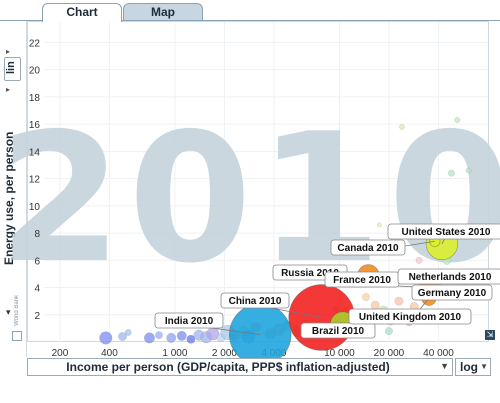 This screenshot has width=500, height=403. I want to click on x-tick-label: 200, so click(60, 353).